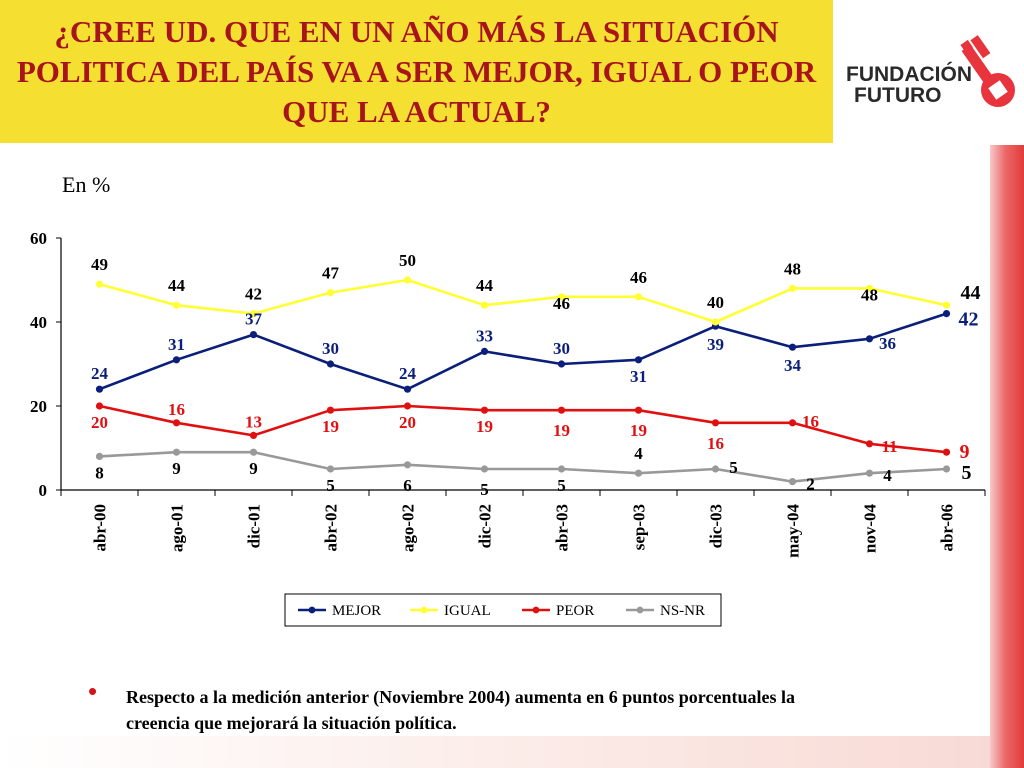 Image resolution: width=1024 pixels, height=768 pixels. What do you see at coordinates (424, 610) in the screenshot?
I see `legend-marker-igual` at bounding box center [424, 610].